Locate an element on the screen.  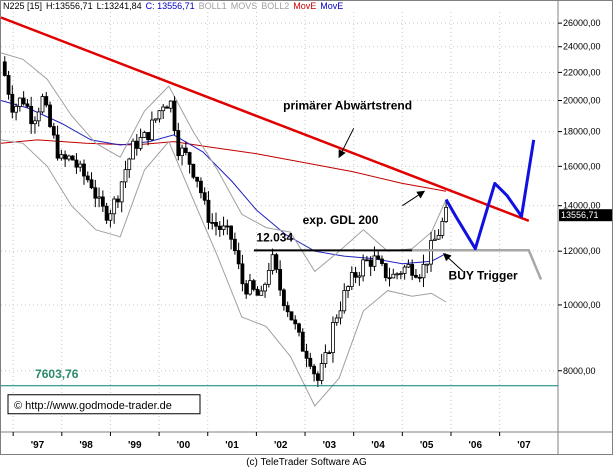
annotation-gdl-arrow is located at coordinates (414, 198).